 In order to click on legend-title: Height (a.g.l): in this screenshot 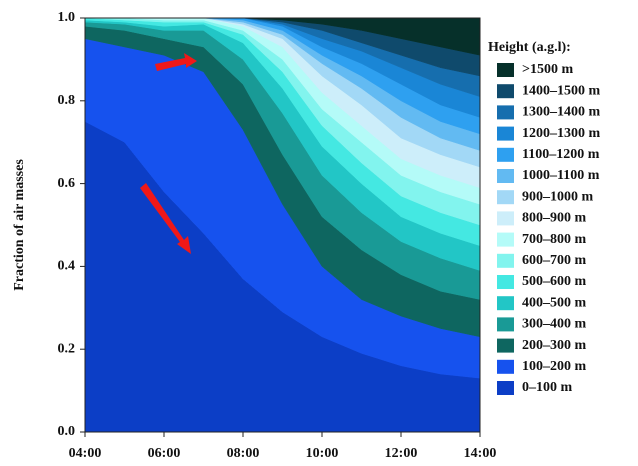, I will do `click(529, 47)`.